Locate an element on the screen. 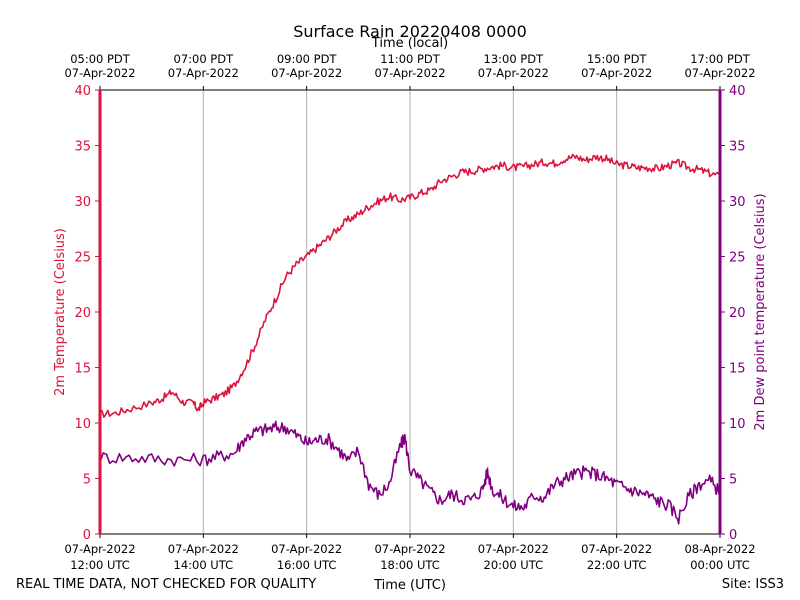 The width and height of the screenshot is (800, 600). y-tick-label-right: 35 is located at coordinates (737, 147).